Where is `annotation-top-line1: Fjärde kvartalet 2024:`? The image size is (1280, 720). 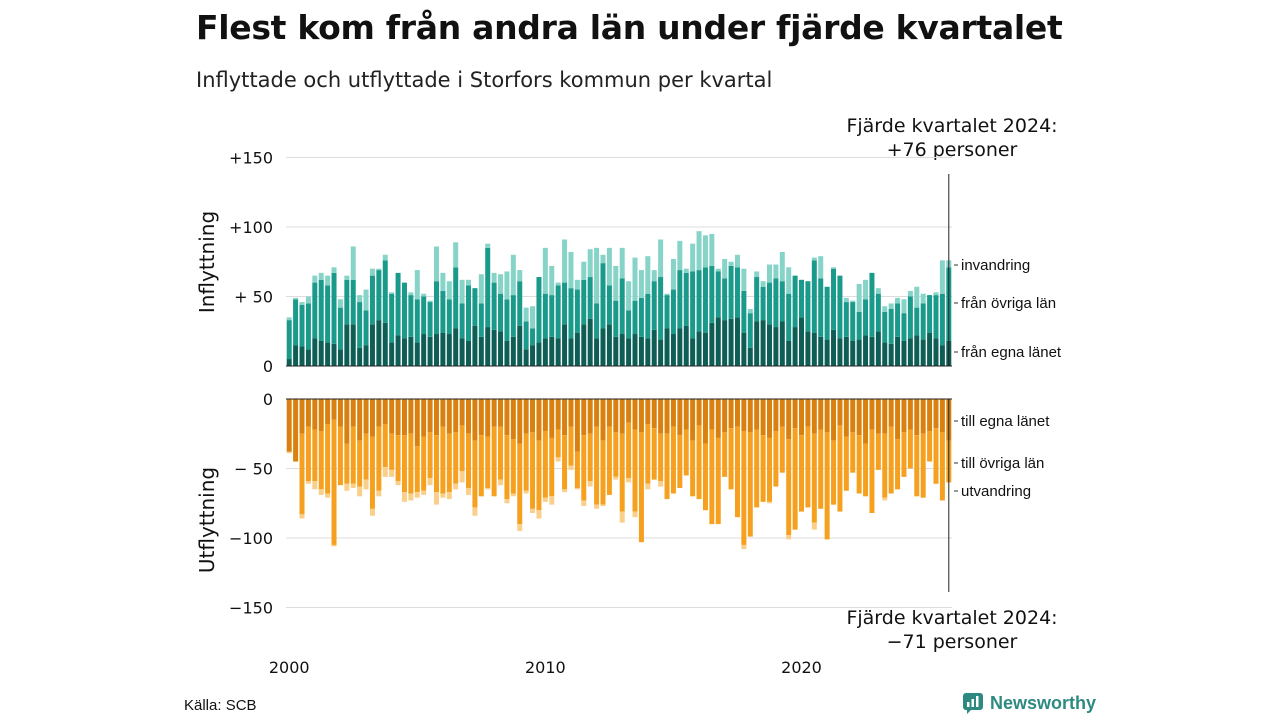
annotation-top-line1: Fjärde kvartalet 2024: is located at coordinates (952, 126).